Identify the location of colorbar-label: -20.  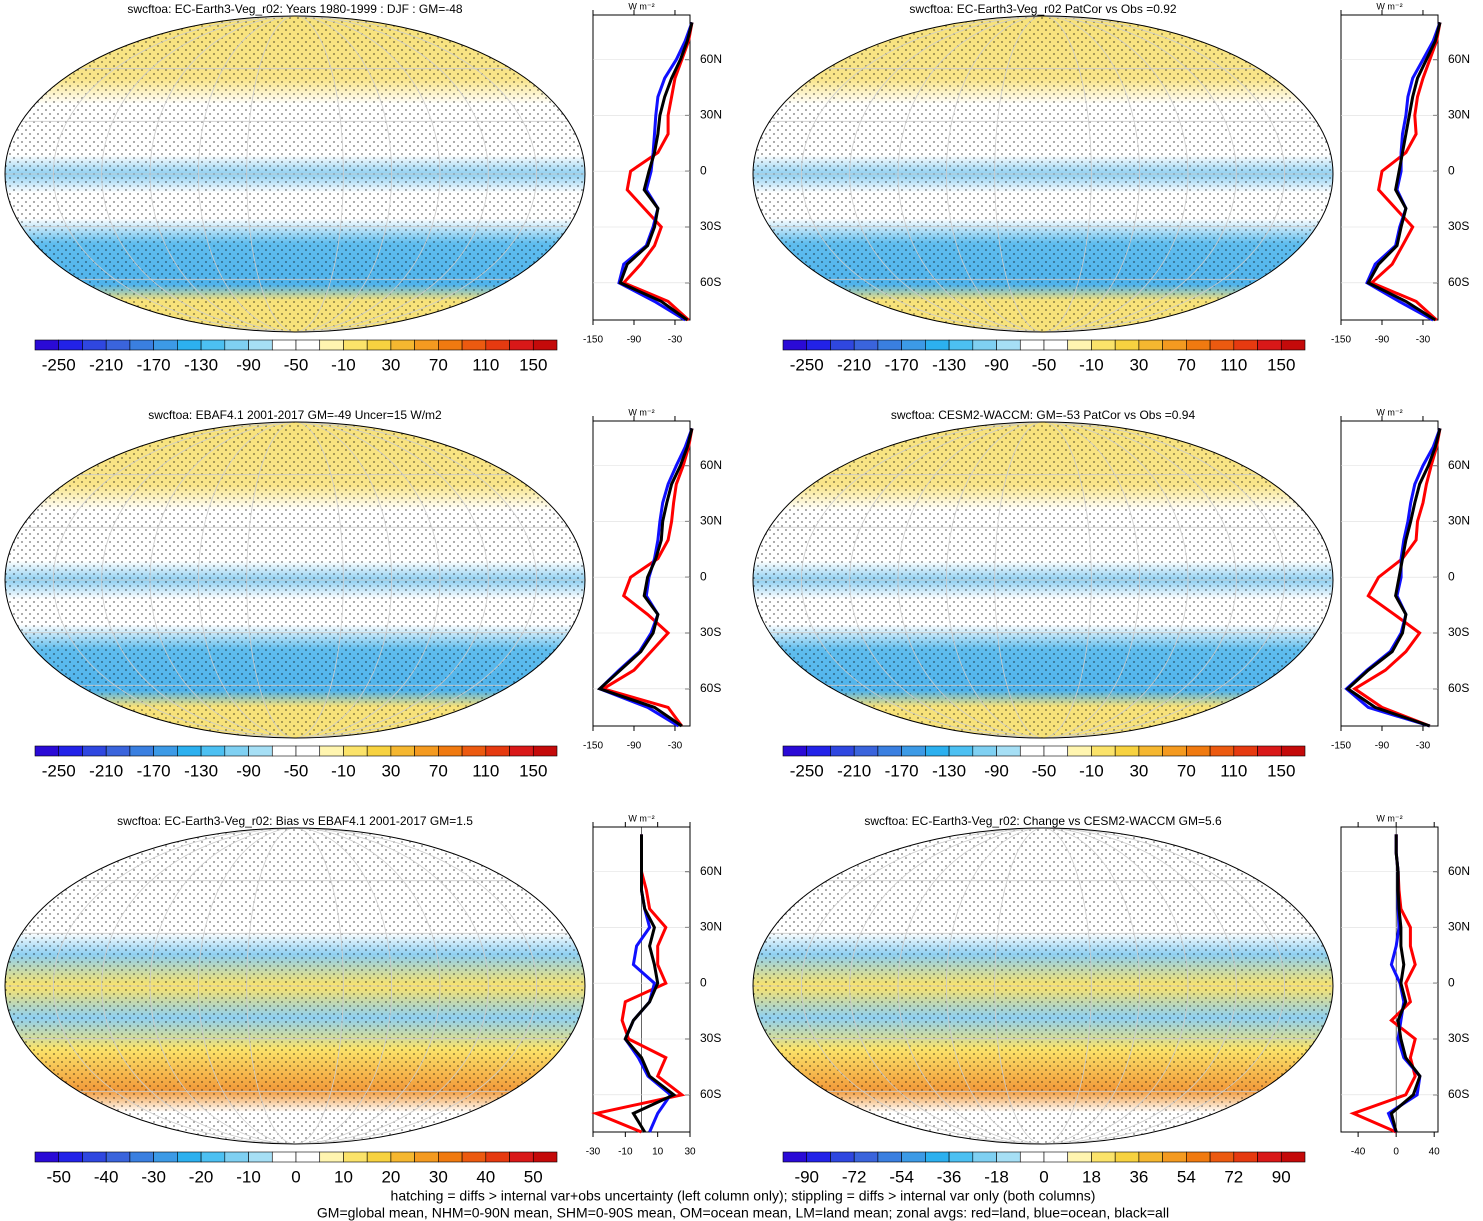
(201, 1176).